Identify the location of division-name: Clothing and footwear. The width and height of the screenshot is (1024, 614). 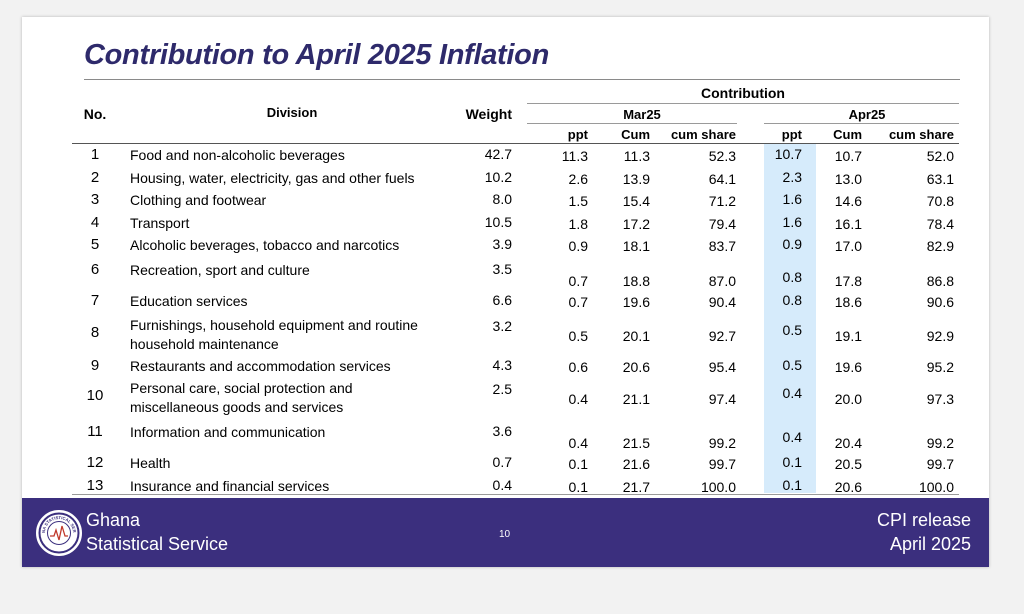
(290, 200).